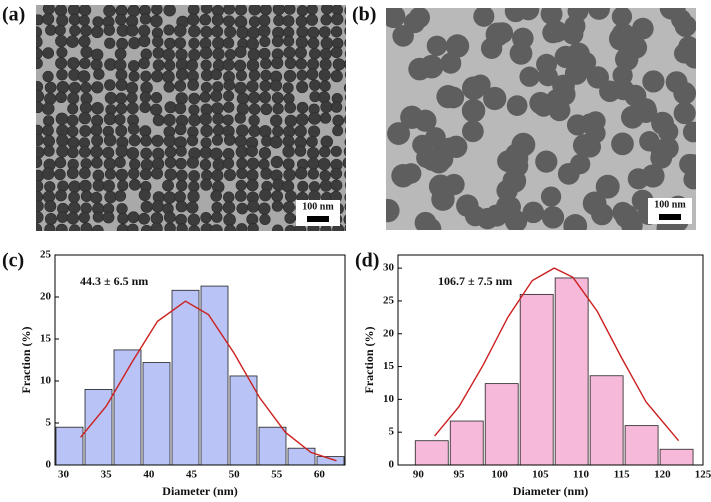 This screenshot has width=711, height=502. What do you see at coordinates (49, 423) in the screenshot?
I see `y-tick-label: 5` at bounding box center [49, 423].